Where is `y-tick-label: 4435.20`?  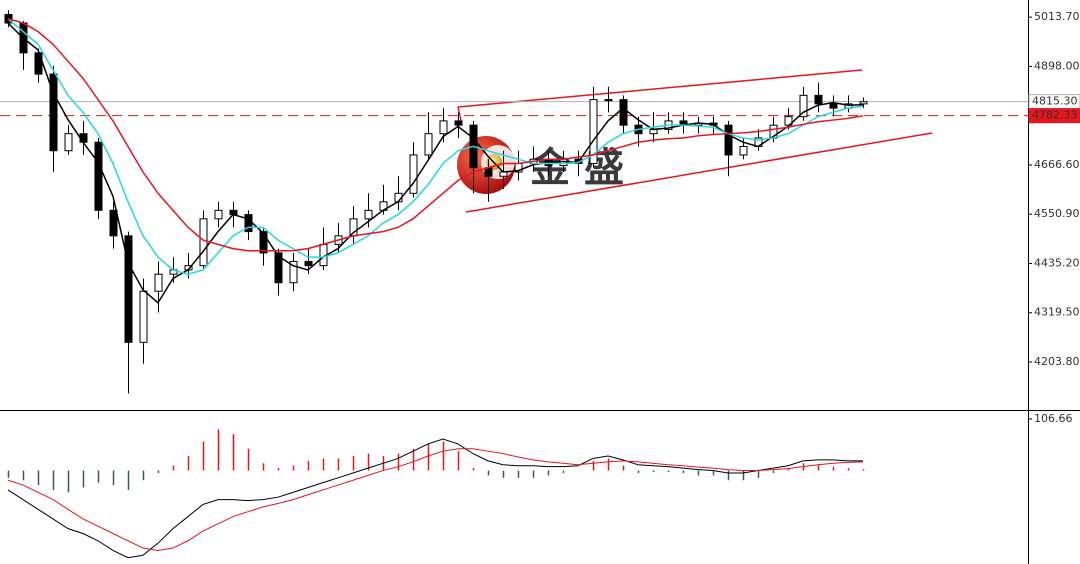
y-tick-label: 4435.20 is located at coordinates (1057, 262).